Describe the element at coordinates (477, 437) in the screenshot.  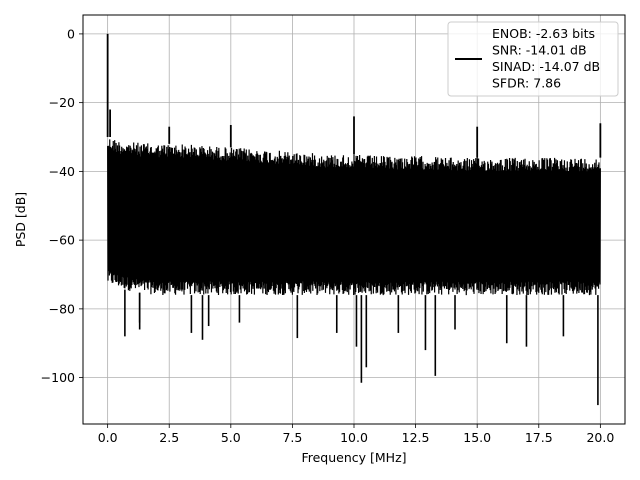
I see `x-tick-label: 15.0` at that location.